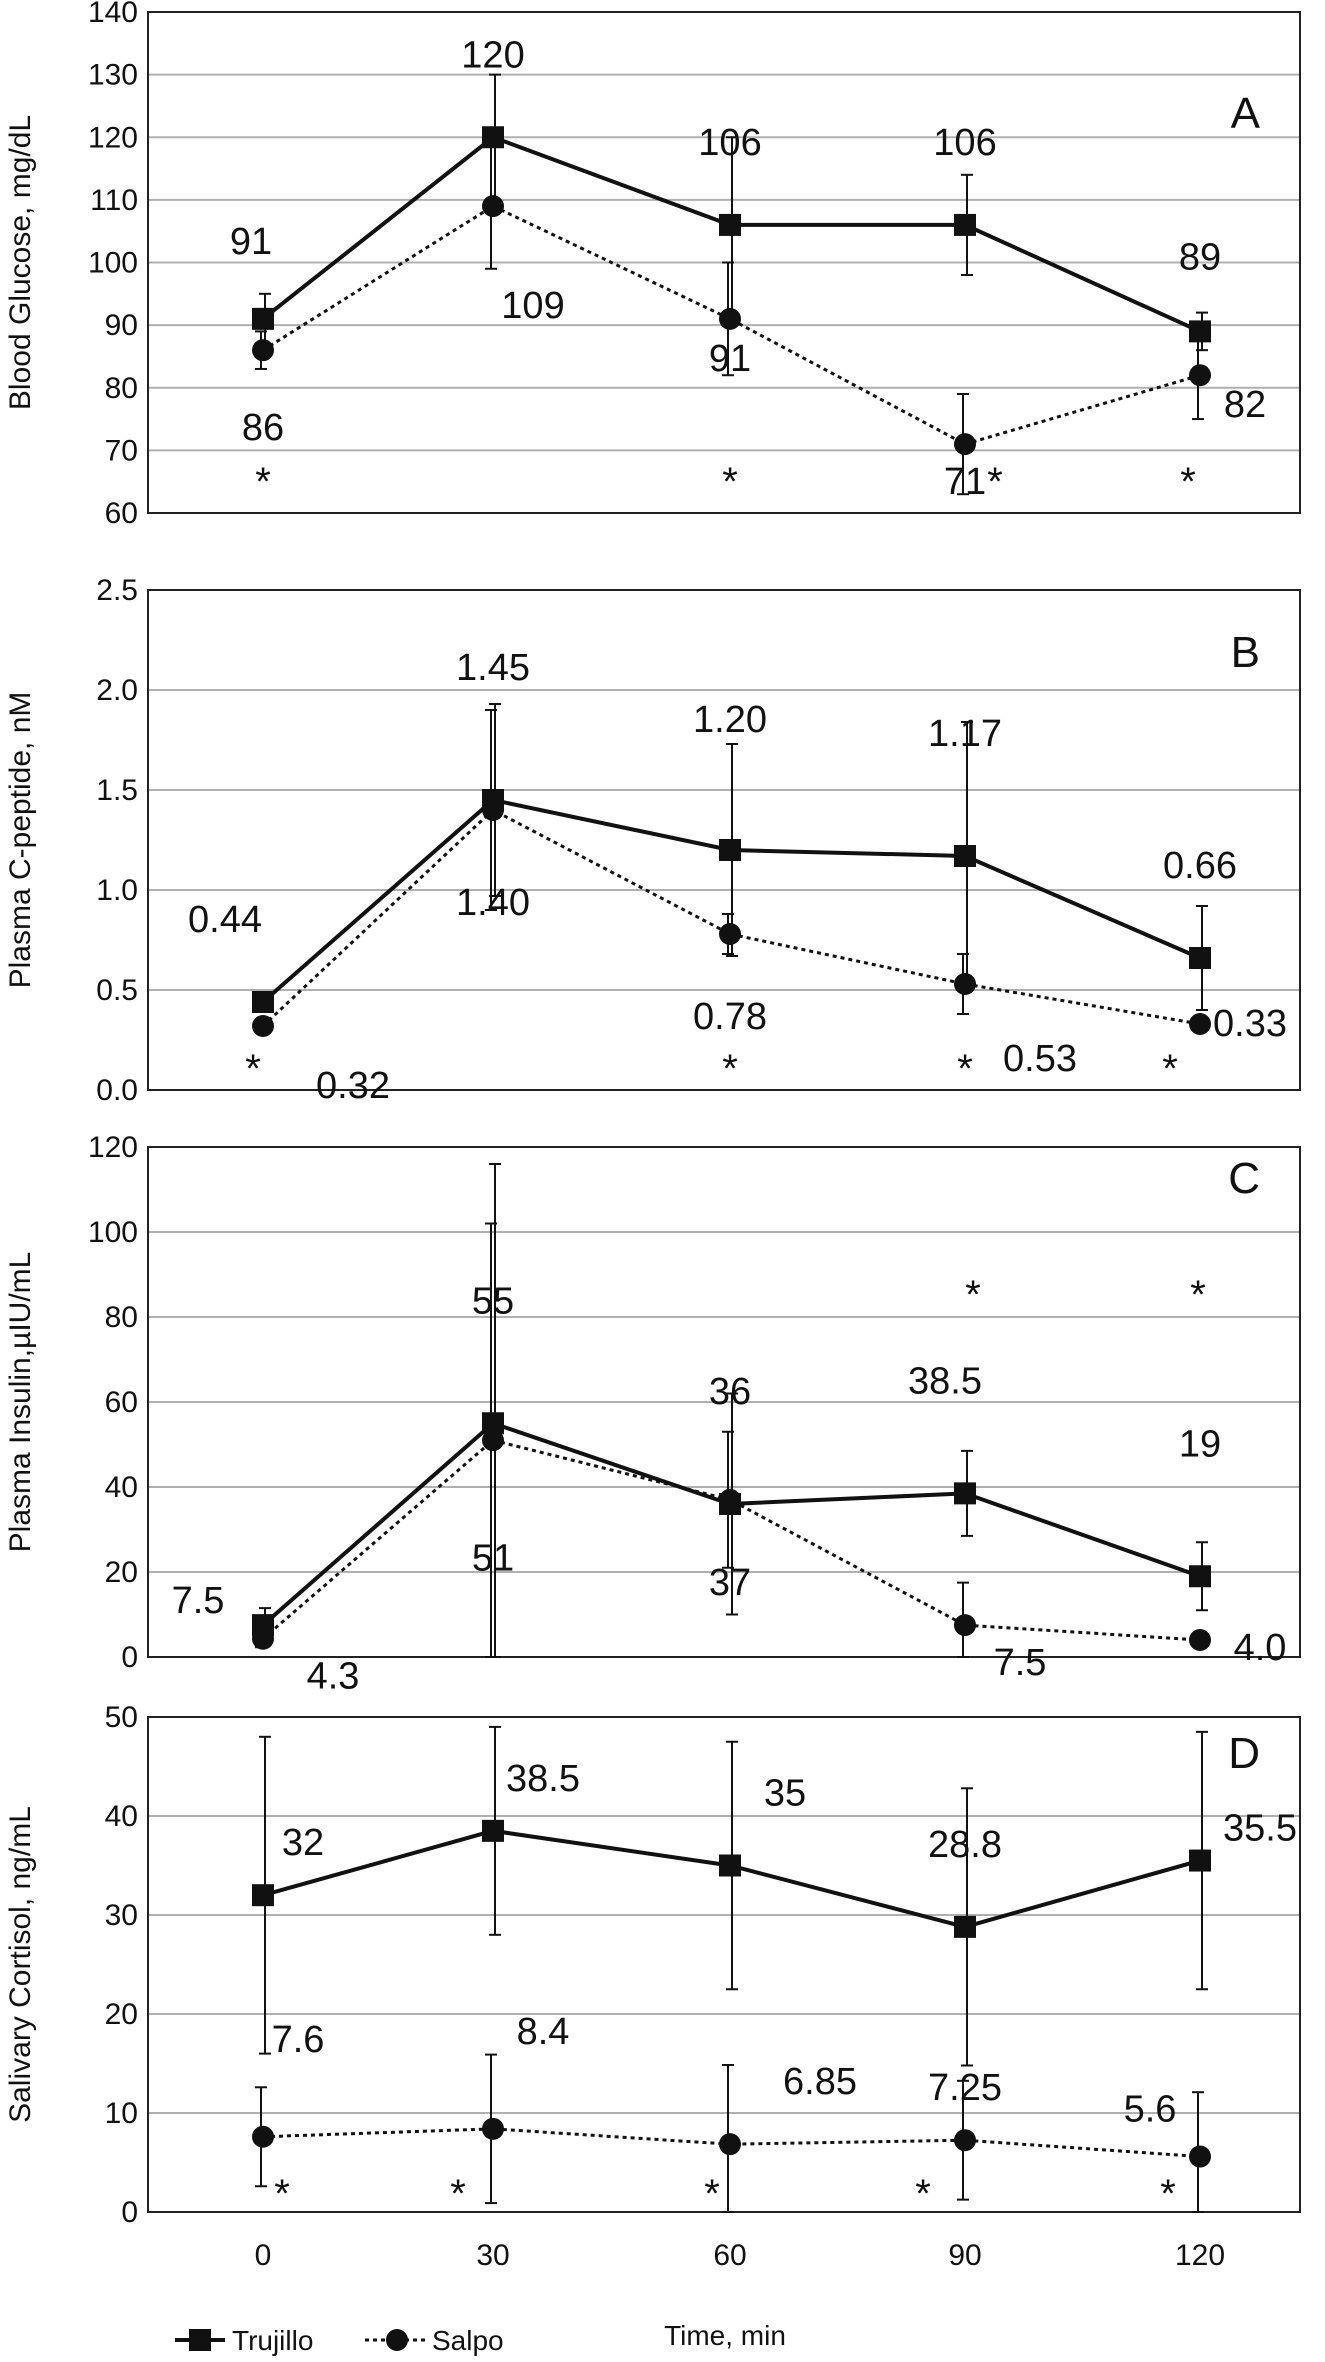 This screenshot has width=1325, height=2362. Describe the element at coordinates (730, 1017) in the screenshot. I see `data-label-salpo: 0.78` at that location.